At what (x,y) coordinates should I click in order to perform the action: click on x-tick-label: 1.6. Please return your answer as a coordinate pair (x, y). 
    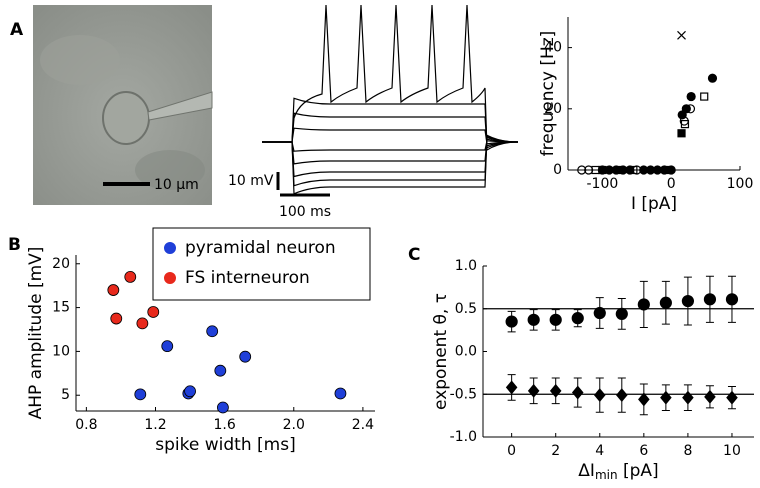
    Looking at the image, I should click on (225, 425).